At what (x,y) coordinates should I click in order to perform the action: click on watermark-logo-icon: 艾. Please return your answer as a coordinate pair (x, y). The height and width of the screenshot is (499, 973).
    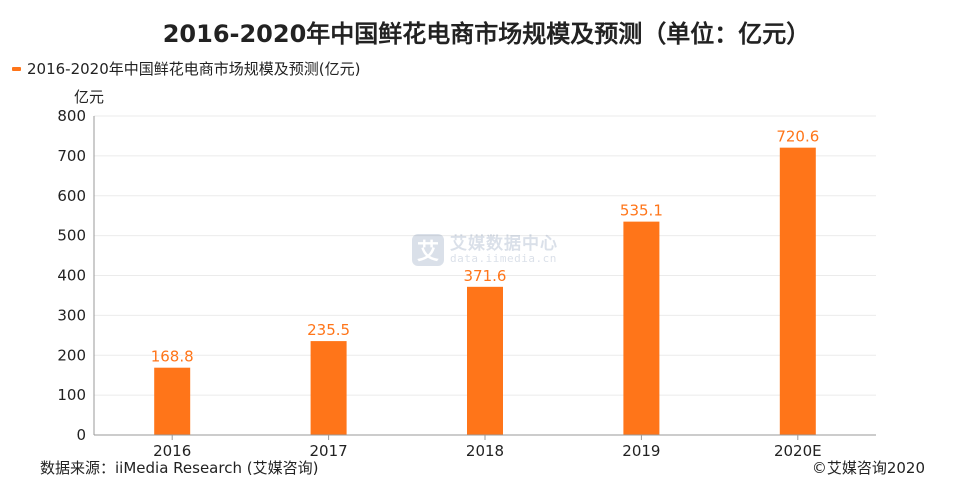
    Looking at the image, I should click on (428, 250).